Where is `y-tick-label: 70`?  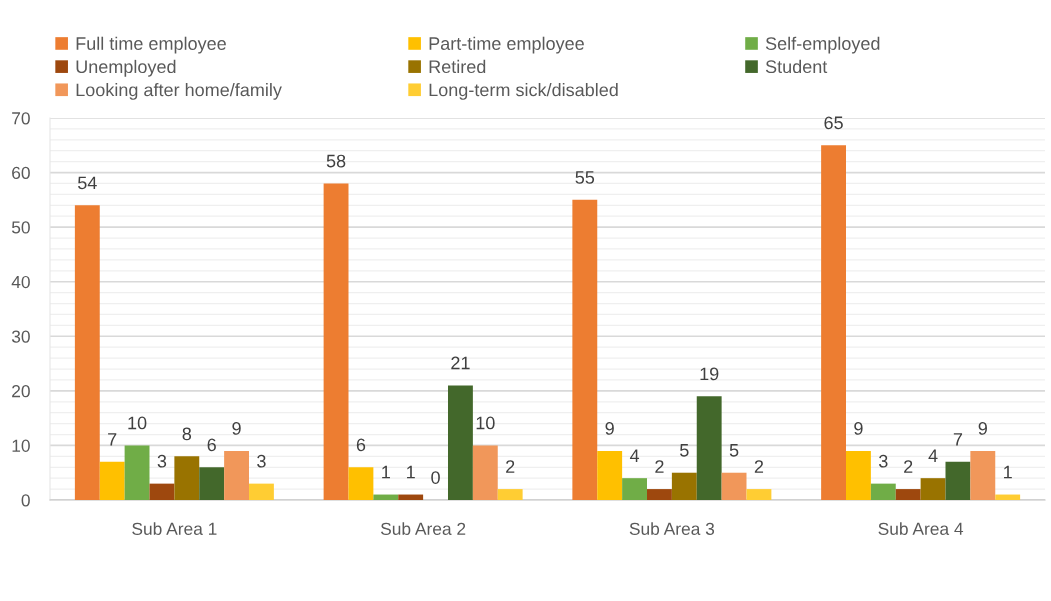
y-tick-label: 70 is located at coordinates (21, 118).